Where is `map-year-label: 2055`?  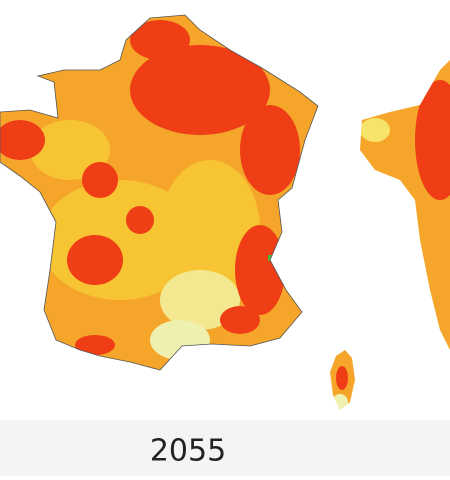 map-year-label: 2055 is located at coordinates (188, 451).